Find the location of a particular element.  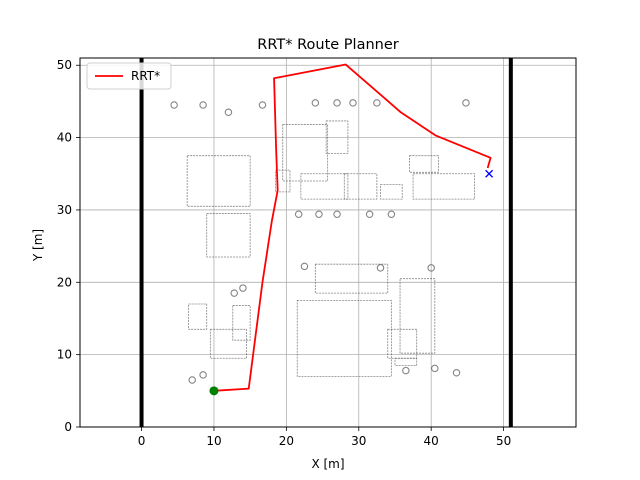

y-tick-label-0: 0 is located at coordinates (68, 427).